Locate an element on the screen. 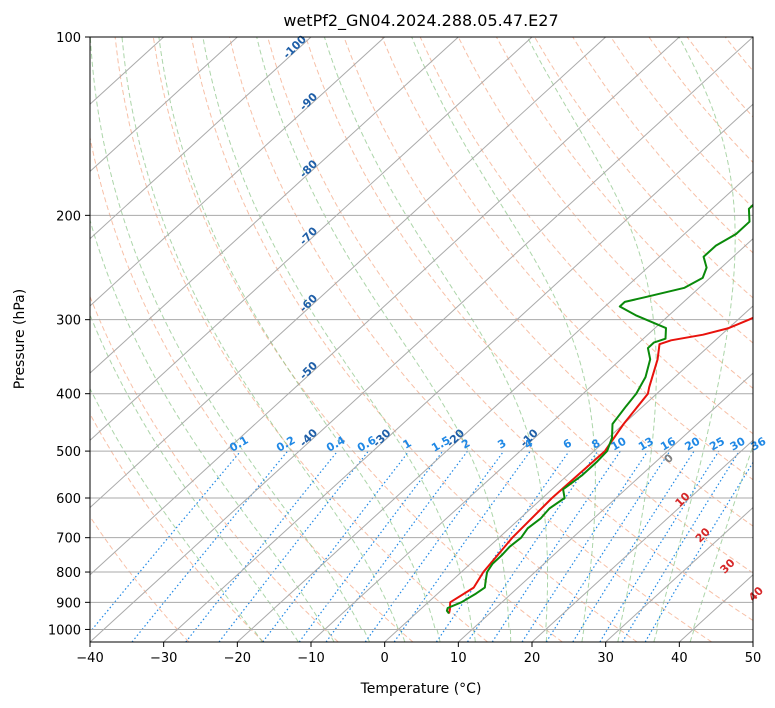 This screenshot has width=775, height=708. x-tick-label: 30 is located at coordinates (605, 658).